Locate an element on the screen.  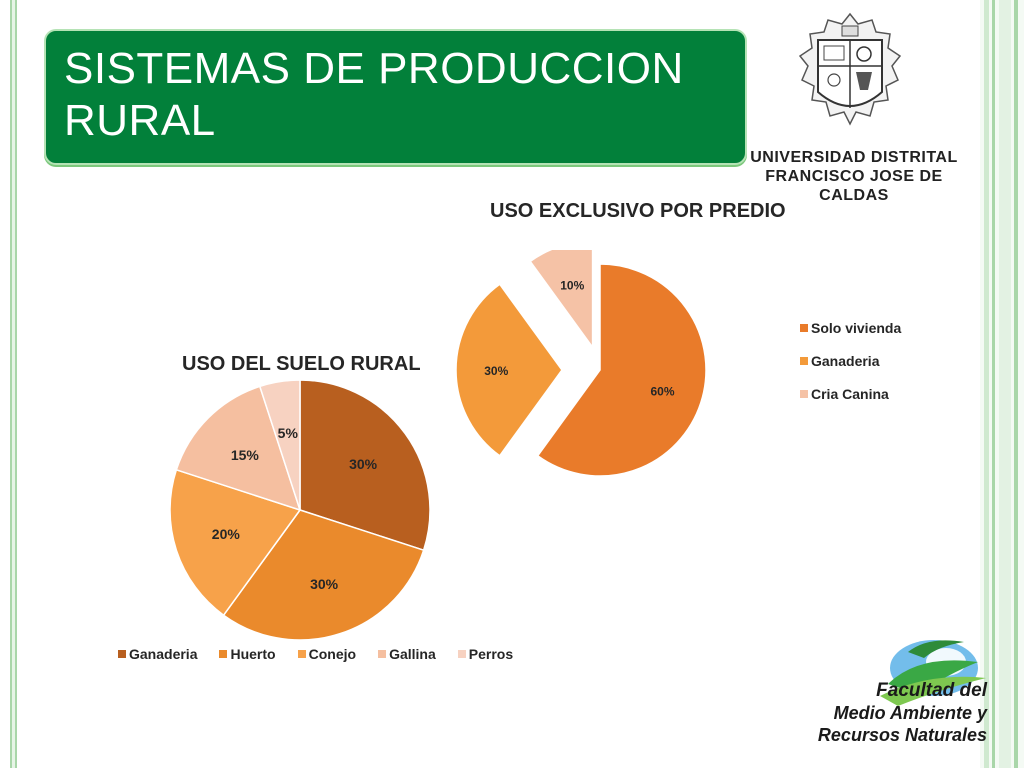
chart2-legend-label: Cria Canina is located at coordinates (850, 394).